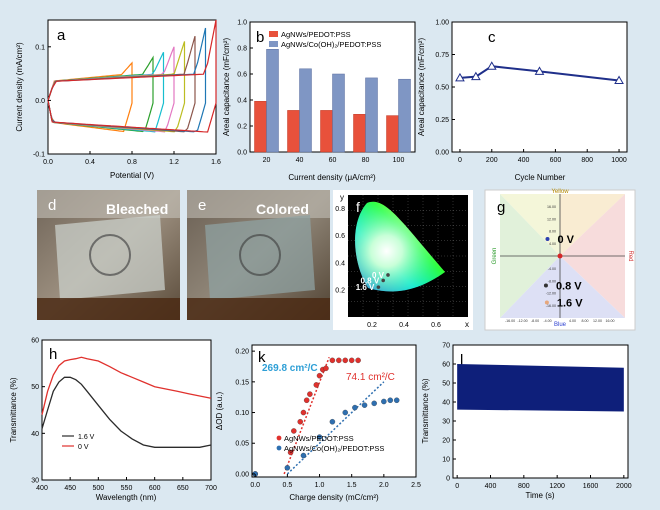  Describe the element at coordinates (446, 441) in the screenshot. I see `l-ytick-label: 20` at that location.